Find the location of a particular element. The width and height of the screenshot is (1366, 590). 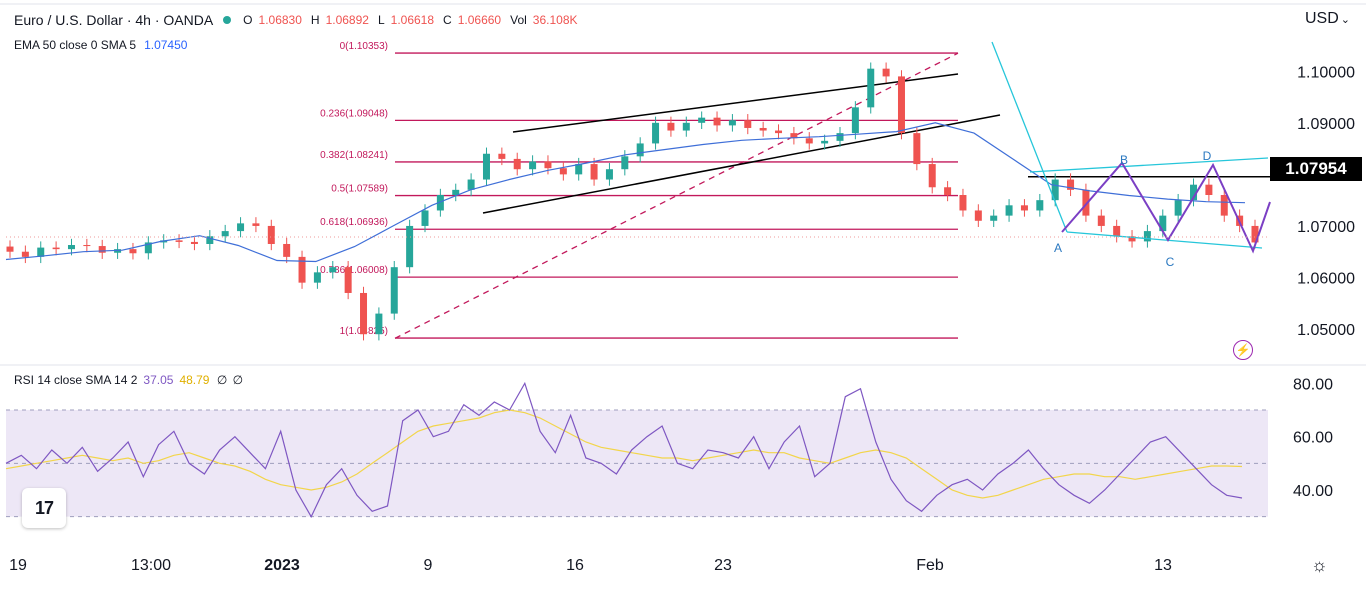

price-tick-label: 1.10000 is located at coordinates (1326, 72).